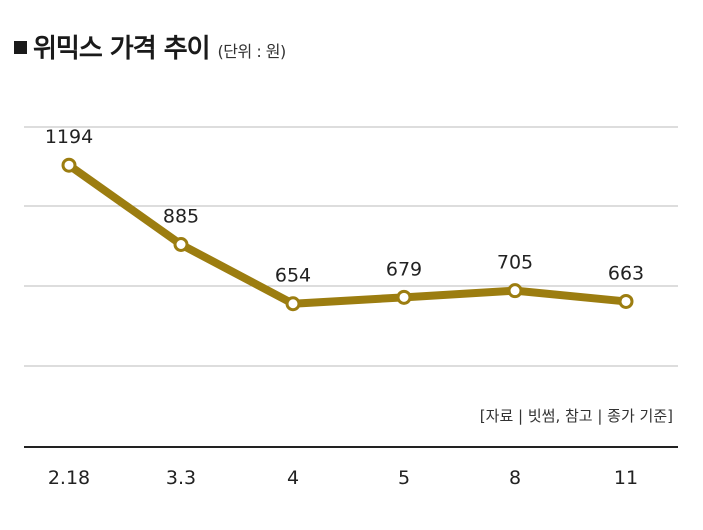  I want to click on title-square-icon, so click(20, 47).